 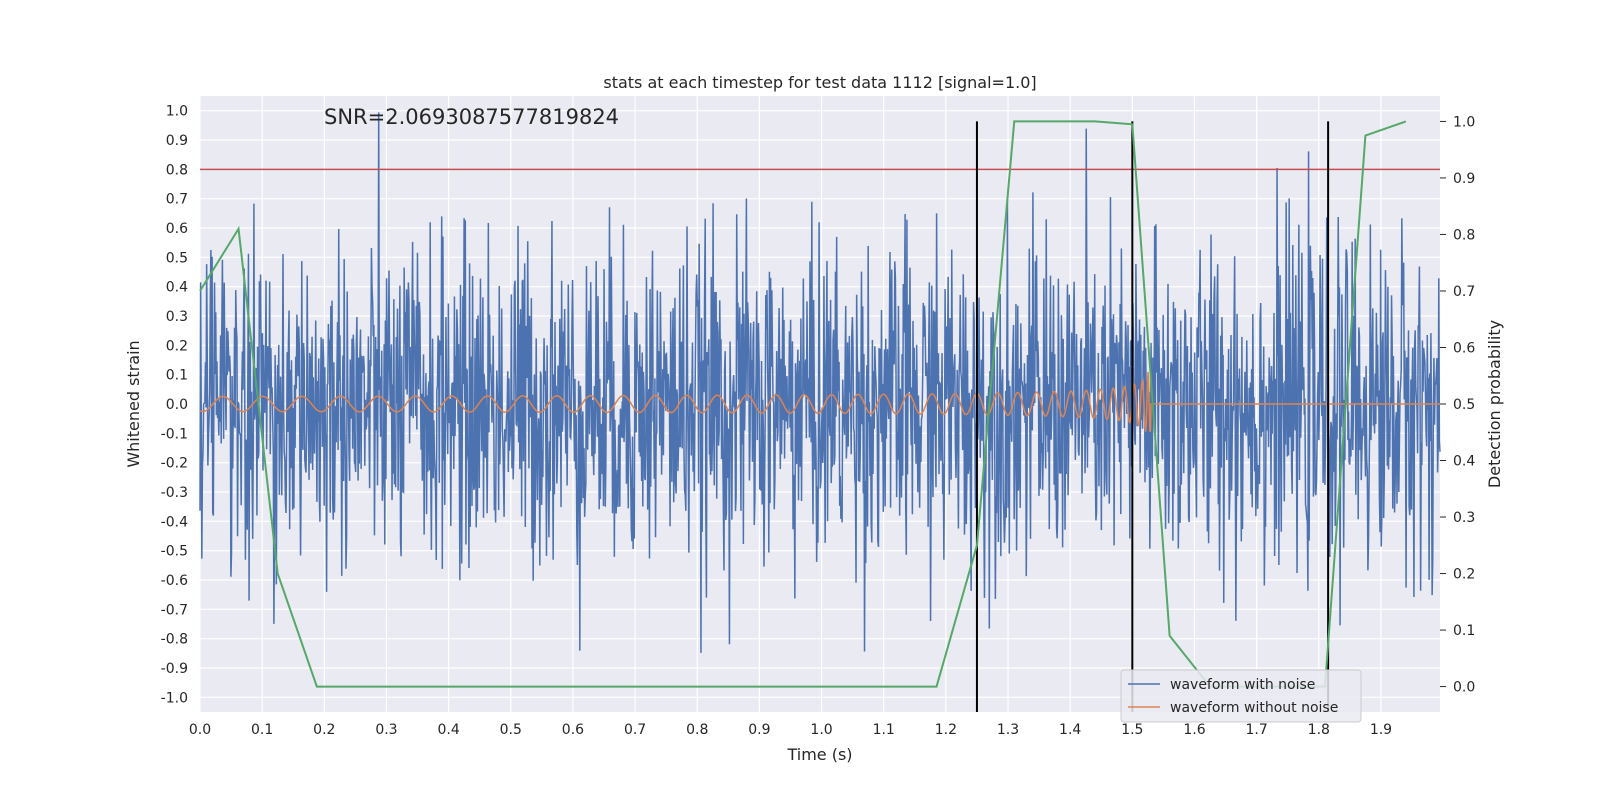 I want to click on x-tick-label: 0.6, so click(x=573, y=730).